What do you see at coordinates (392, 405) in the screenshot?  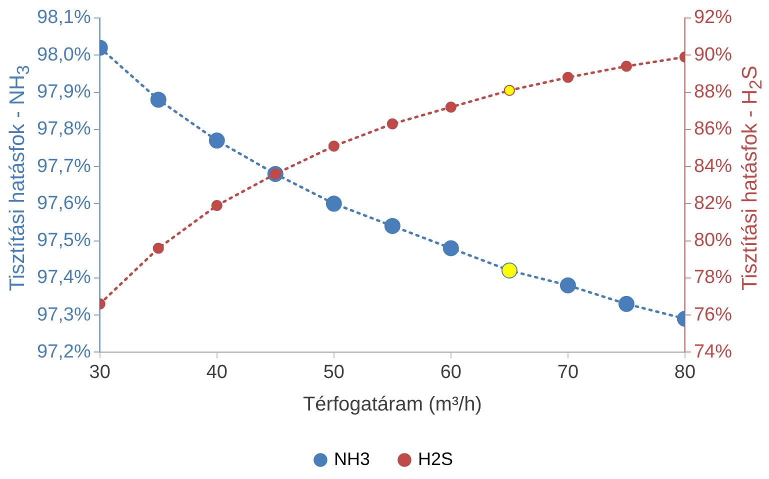 I see `x-axis-title: Térfogatáram (m³/h)` at bounding box center [392, 405].